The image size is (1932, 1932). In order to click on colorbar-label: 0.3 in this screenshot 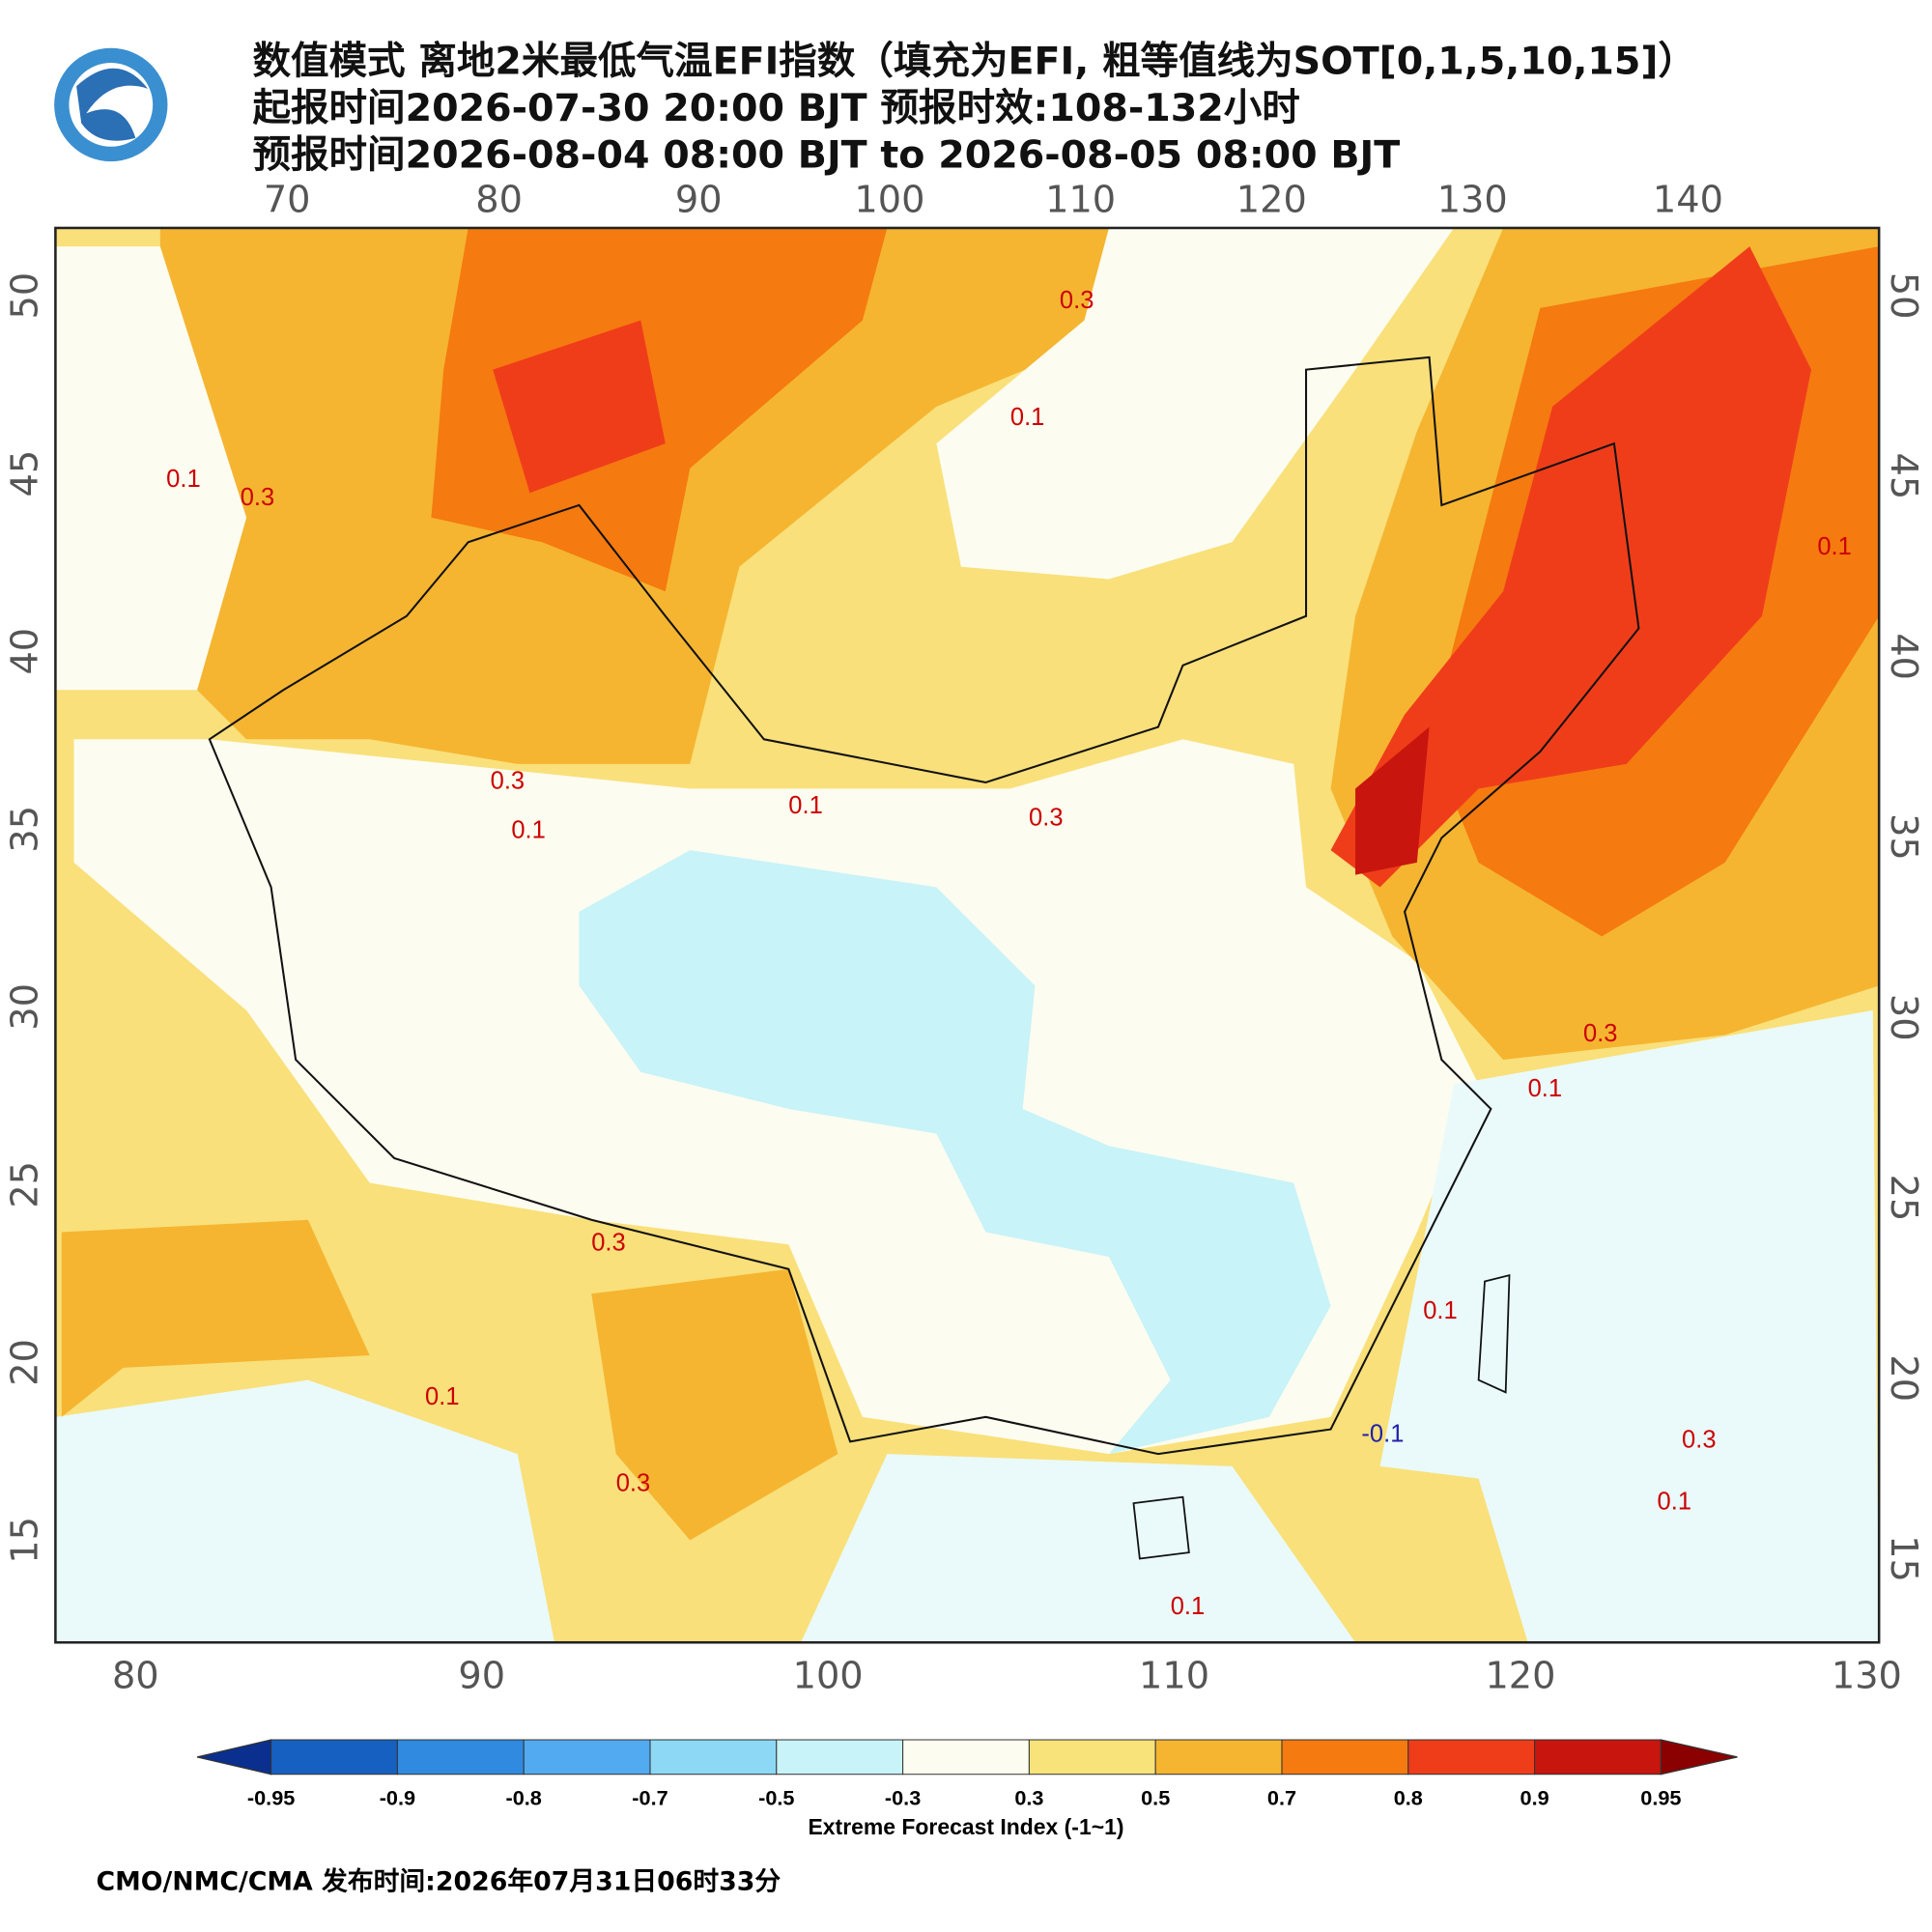, I will do `click(1028, 1798)`.